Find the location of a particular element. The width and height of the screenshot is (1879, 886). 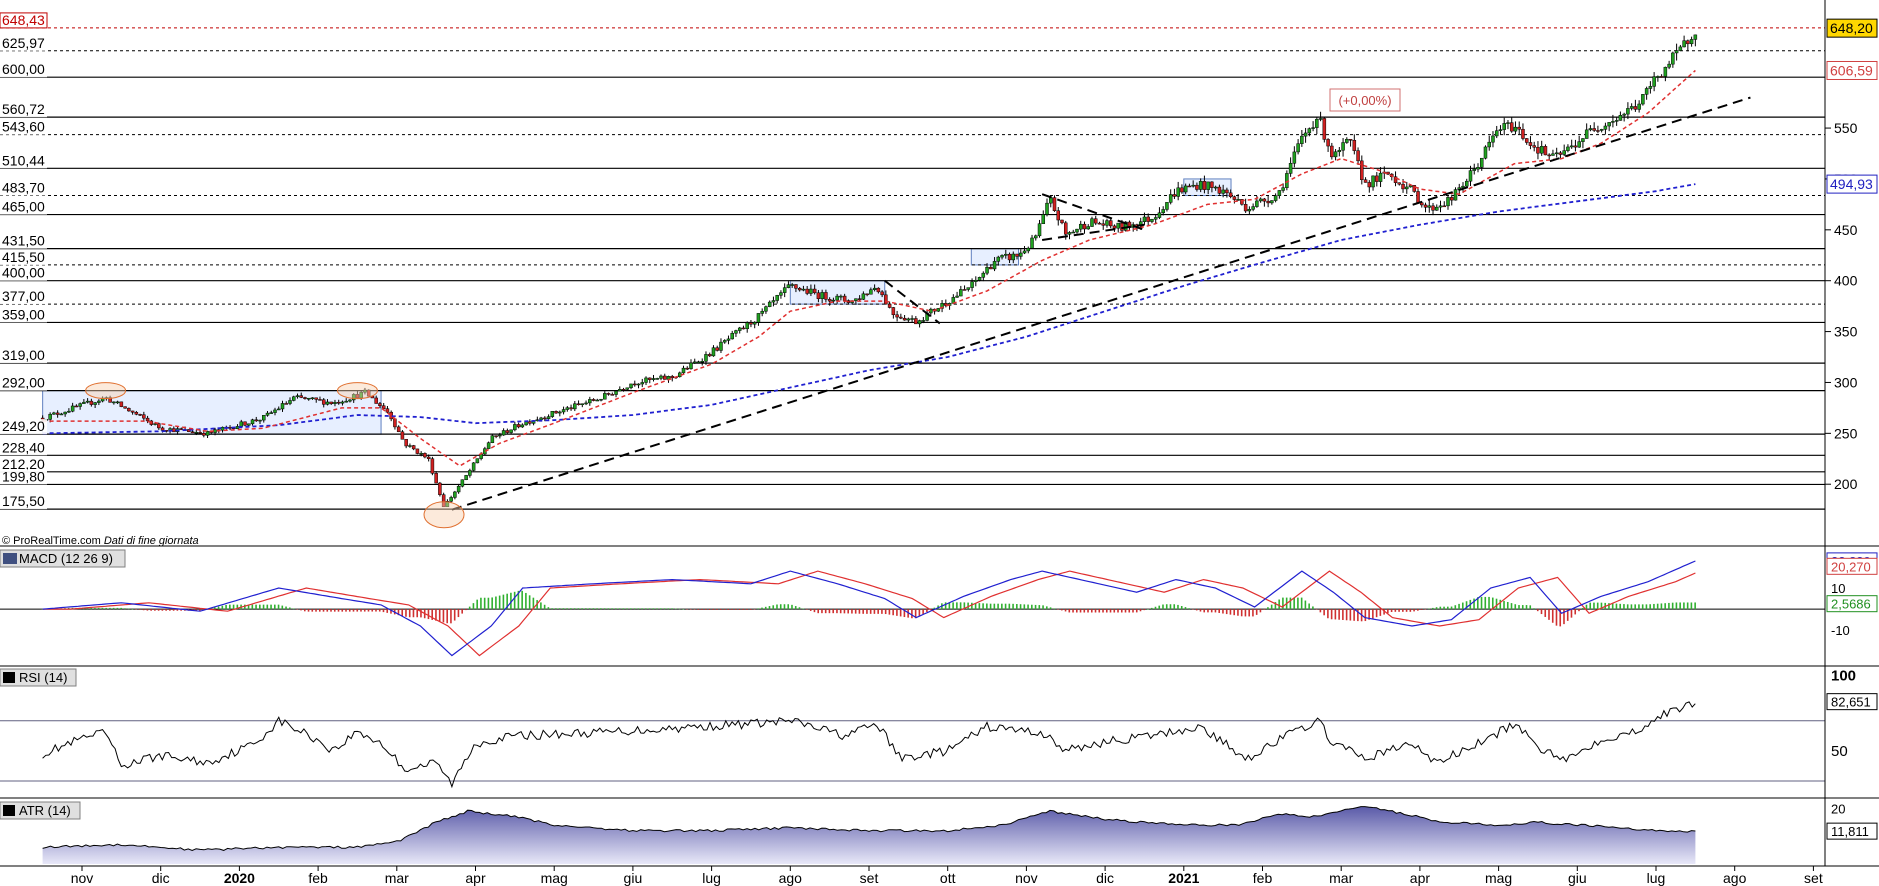

time-tick-label: mag is located at coordinates (554, 878).